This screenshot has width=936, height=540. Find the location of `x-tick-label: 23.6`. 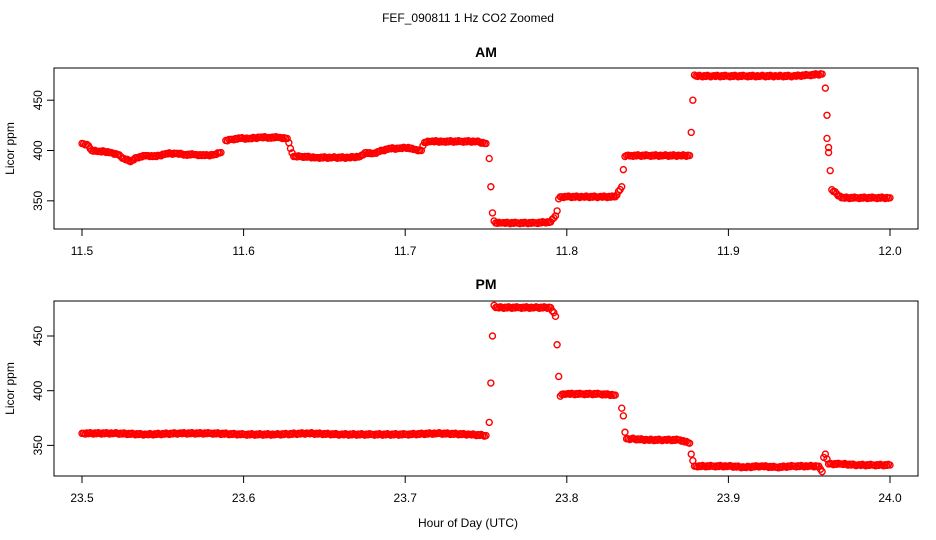

x-tick-label: 23.6 is located at coordinates (244, 498).